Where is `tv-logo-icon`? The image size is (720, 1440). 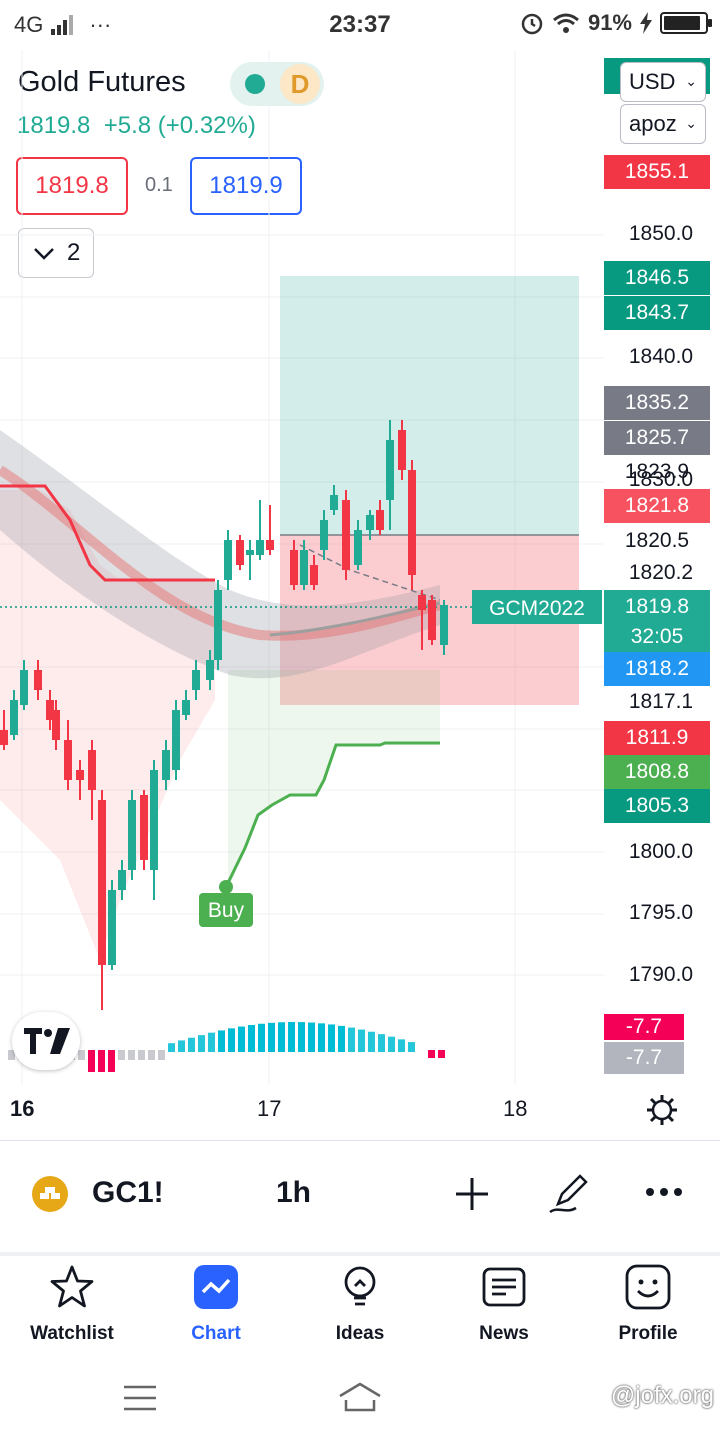 tv-logo-icon is located at coordinates (47, 1041).